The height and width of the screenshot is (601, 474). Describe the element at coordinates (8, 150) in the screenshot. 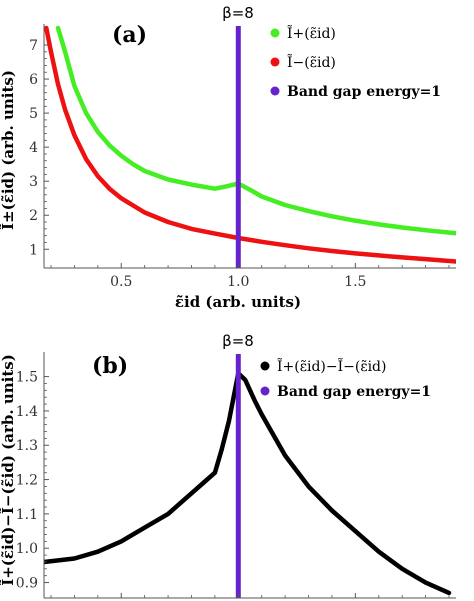

I see `panel-a-y-axis-label: Ĩ±(ε̃id) (arb. units)` at that location.